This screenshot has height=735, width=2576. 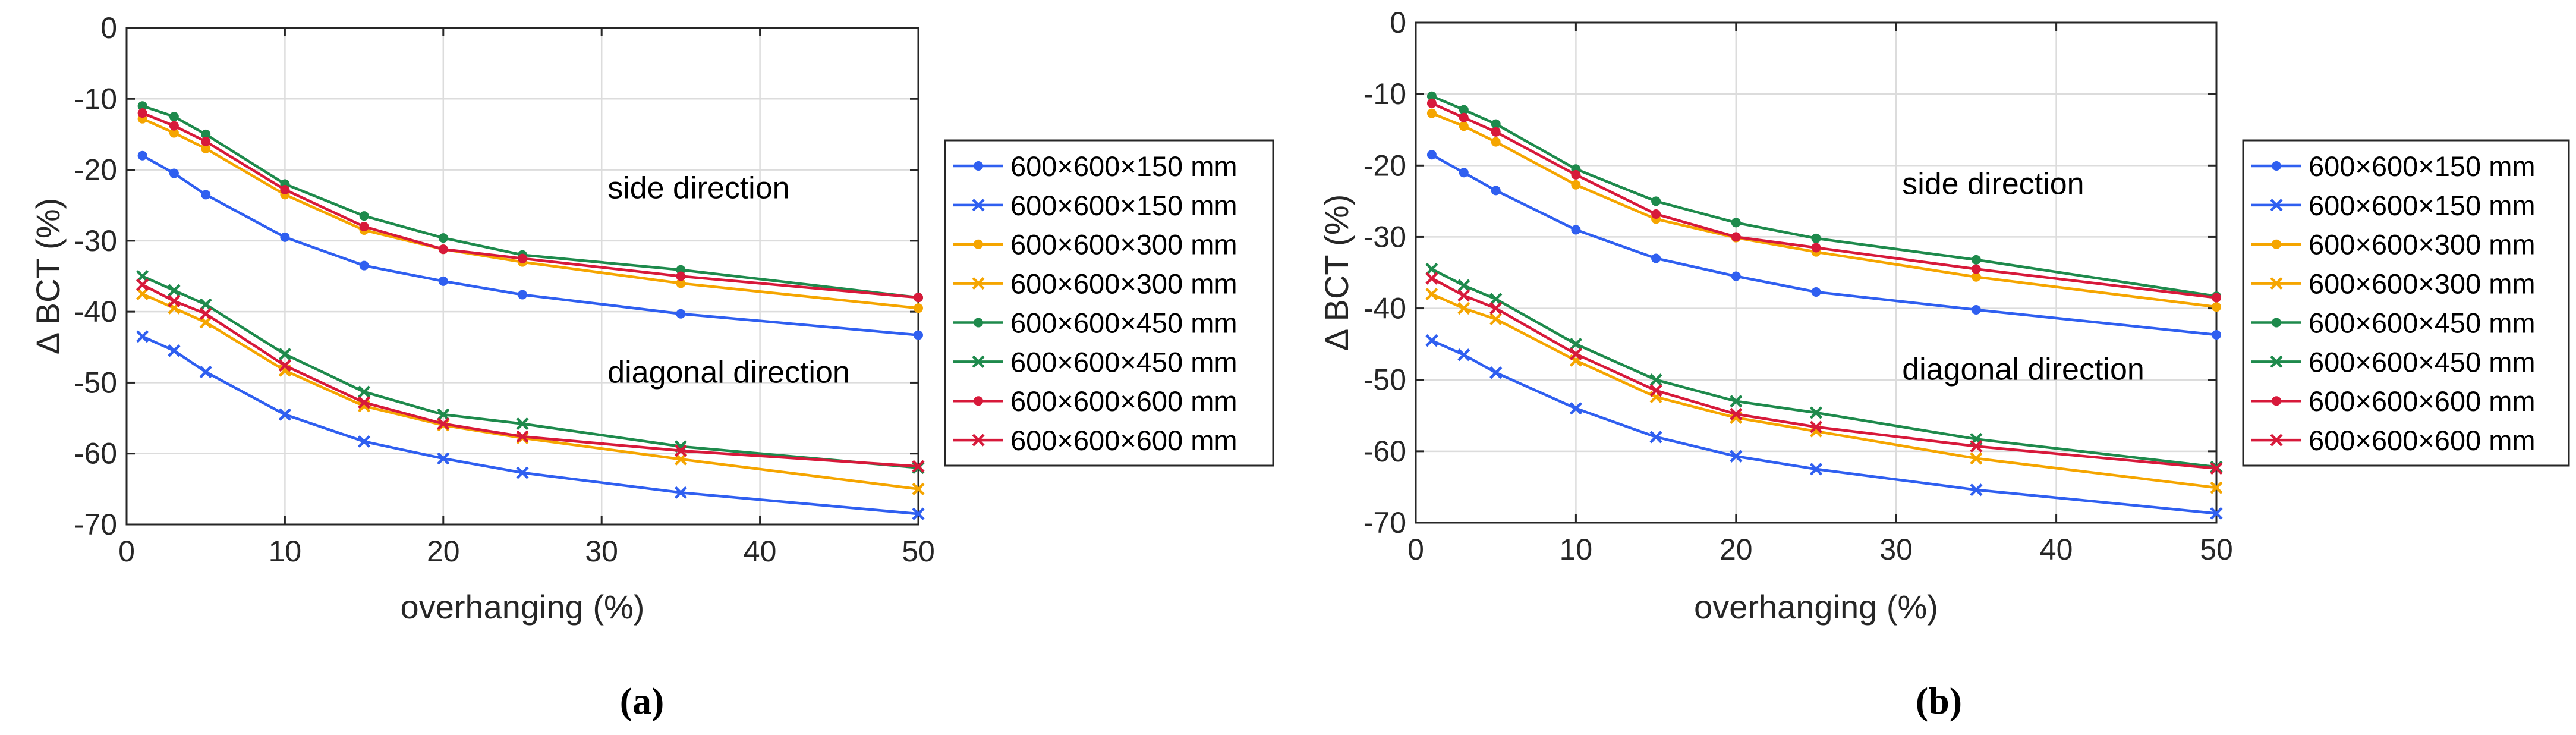 I want to click on y-axis-label: Δ BCT (%), so click(x=1336, y=272).